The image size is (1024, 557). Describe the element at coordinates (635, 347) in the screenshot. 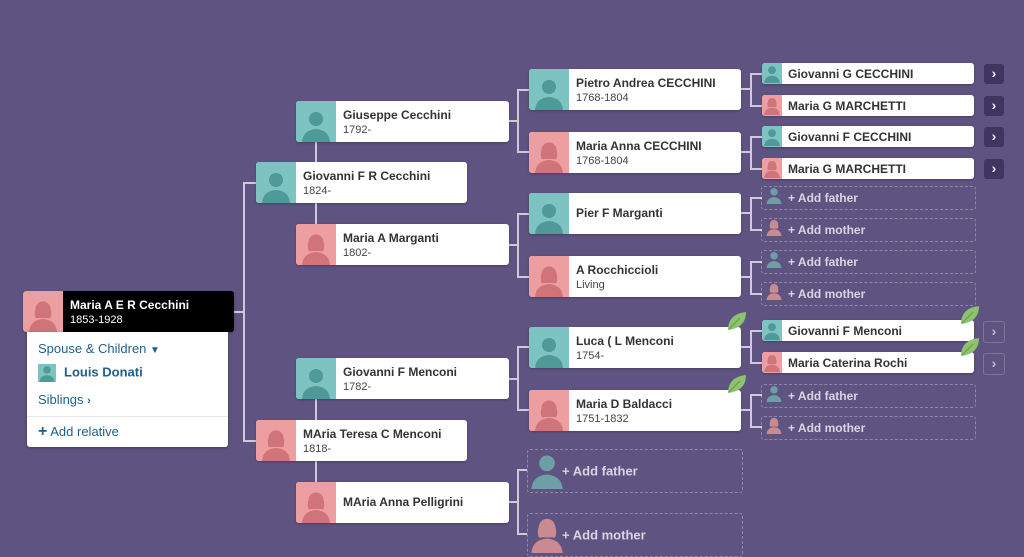

I see `person-card: Luca ( L Menconi 1754-` at that location.